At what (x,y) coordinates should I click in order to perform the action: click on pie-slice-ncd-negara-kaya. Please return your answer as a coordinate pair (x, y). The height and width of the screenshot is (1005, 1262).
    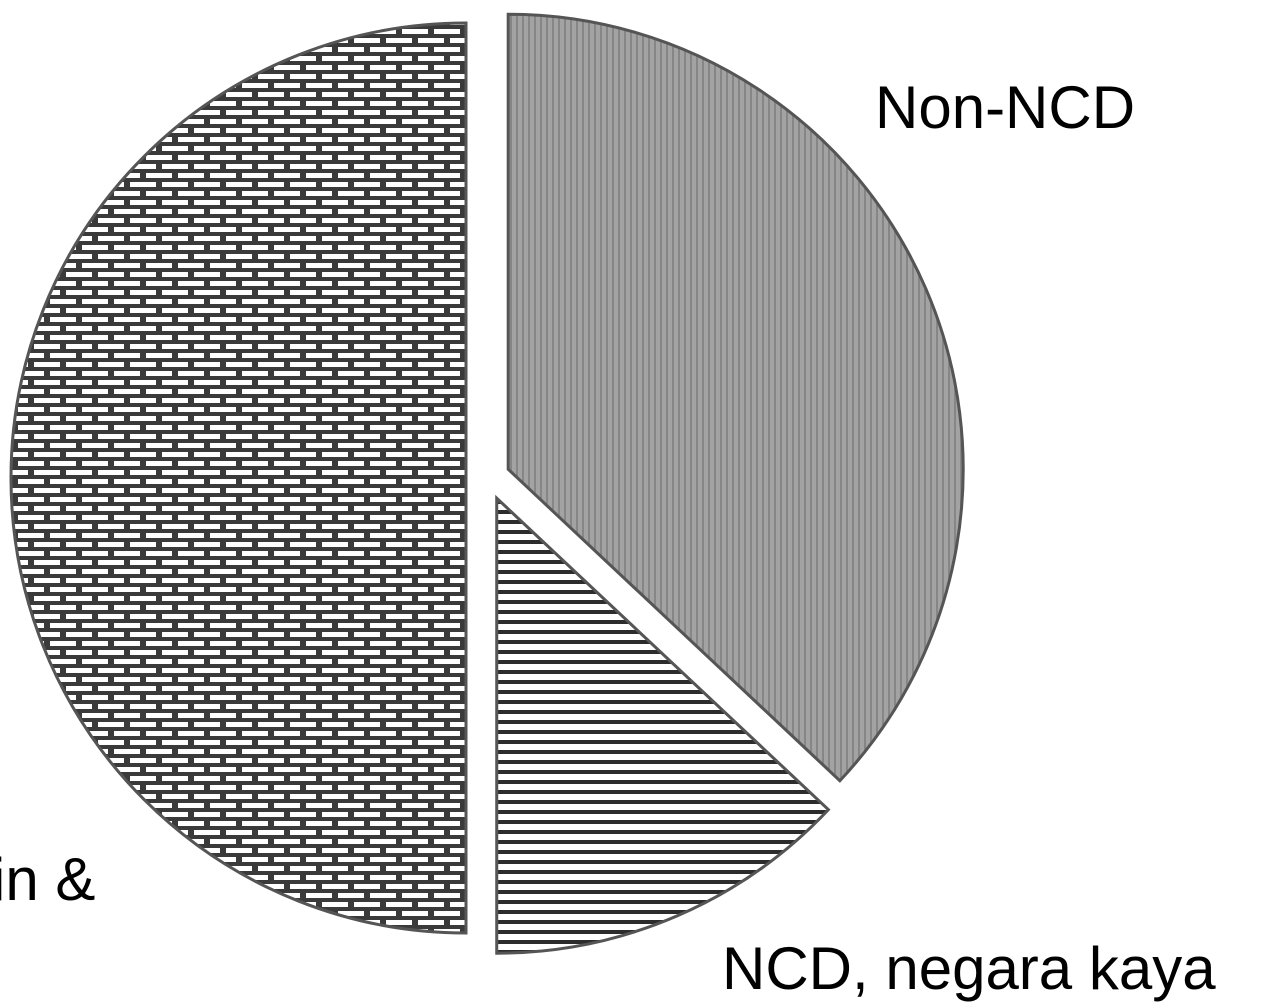
    Looking at the image, I should click on (663, 724).